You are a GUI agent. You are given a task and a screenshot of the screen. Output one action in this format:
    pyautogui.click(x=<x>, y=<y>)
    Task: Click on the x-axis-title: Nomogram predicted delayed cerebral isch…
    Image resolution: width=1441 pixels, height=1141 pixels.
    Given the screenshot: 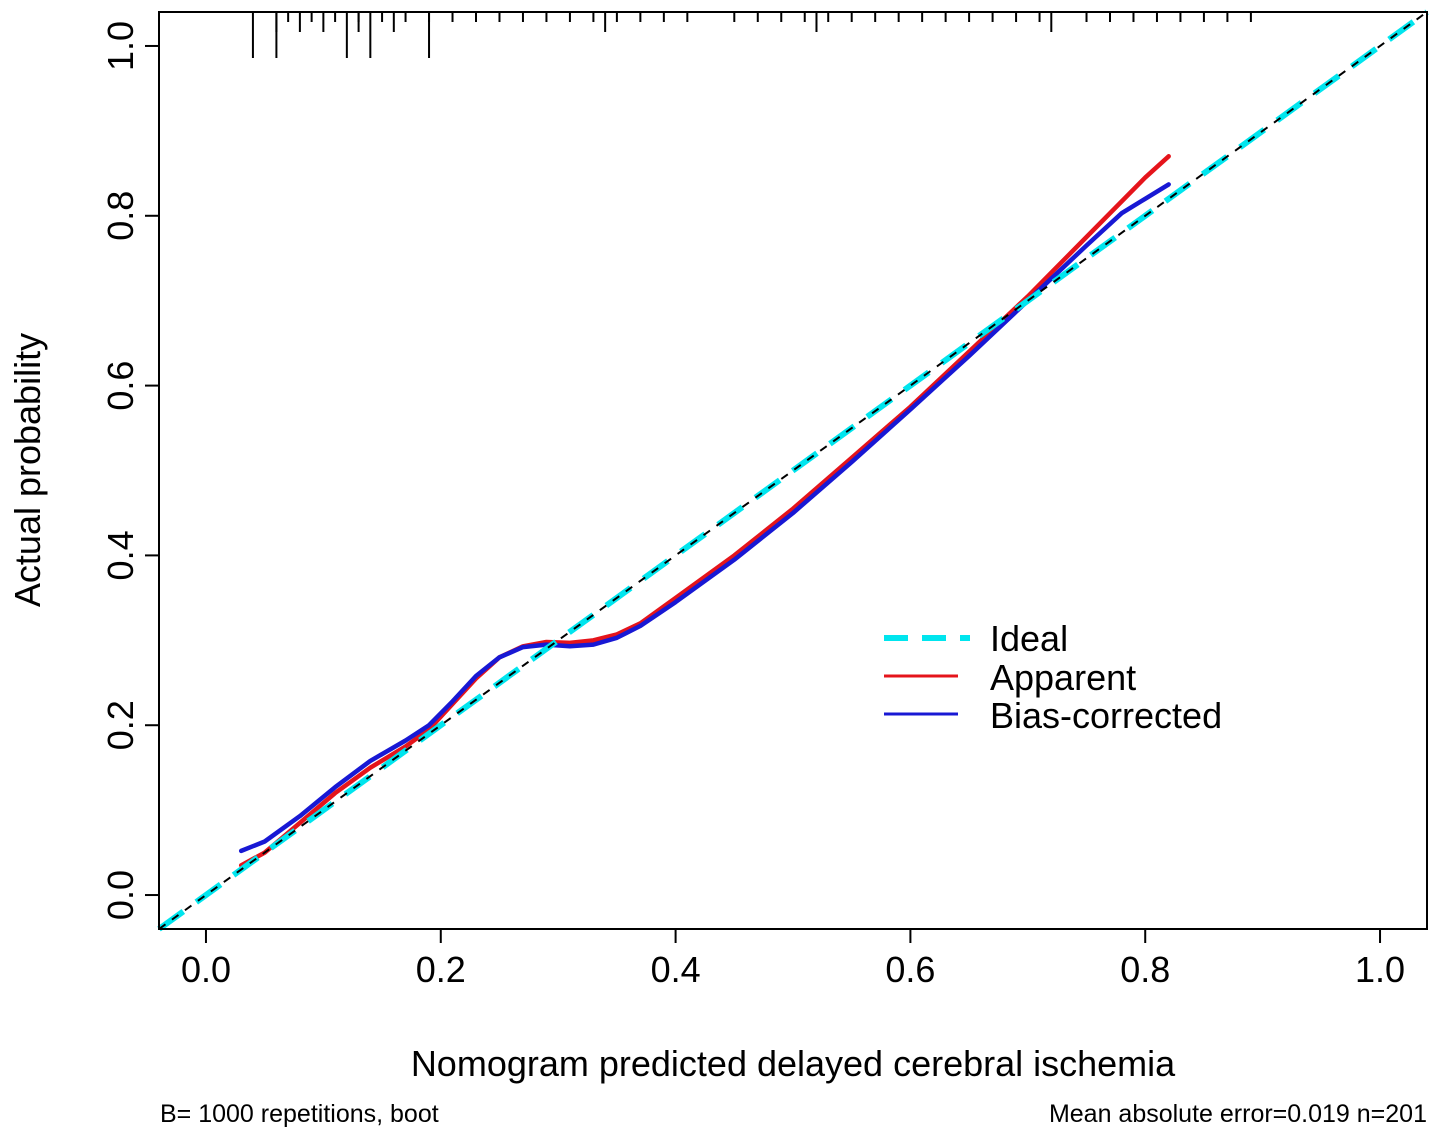 What is the action you would take?
    pyautogui.click(x=793, y=1063)
    